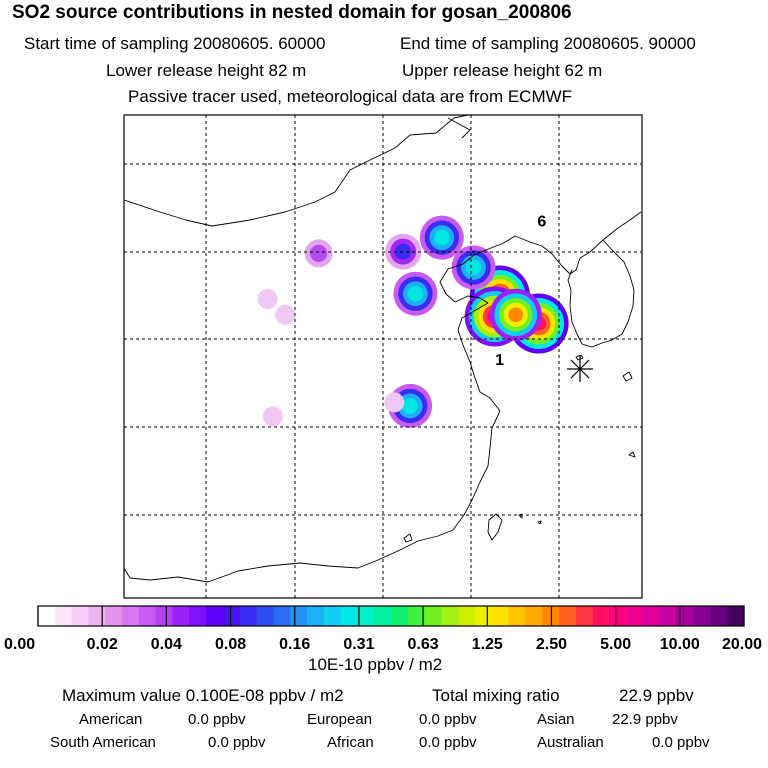  What do you see at coordinates (645, 719) in the screenshot?
I see `asian-value: 22.9 ppbv` at bounding box center [645, 719].